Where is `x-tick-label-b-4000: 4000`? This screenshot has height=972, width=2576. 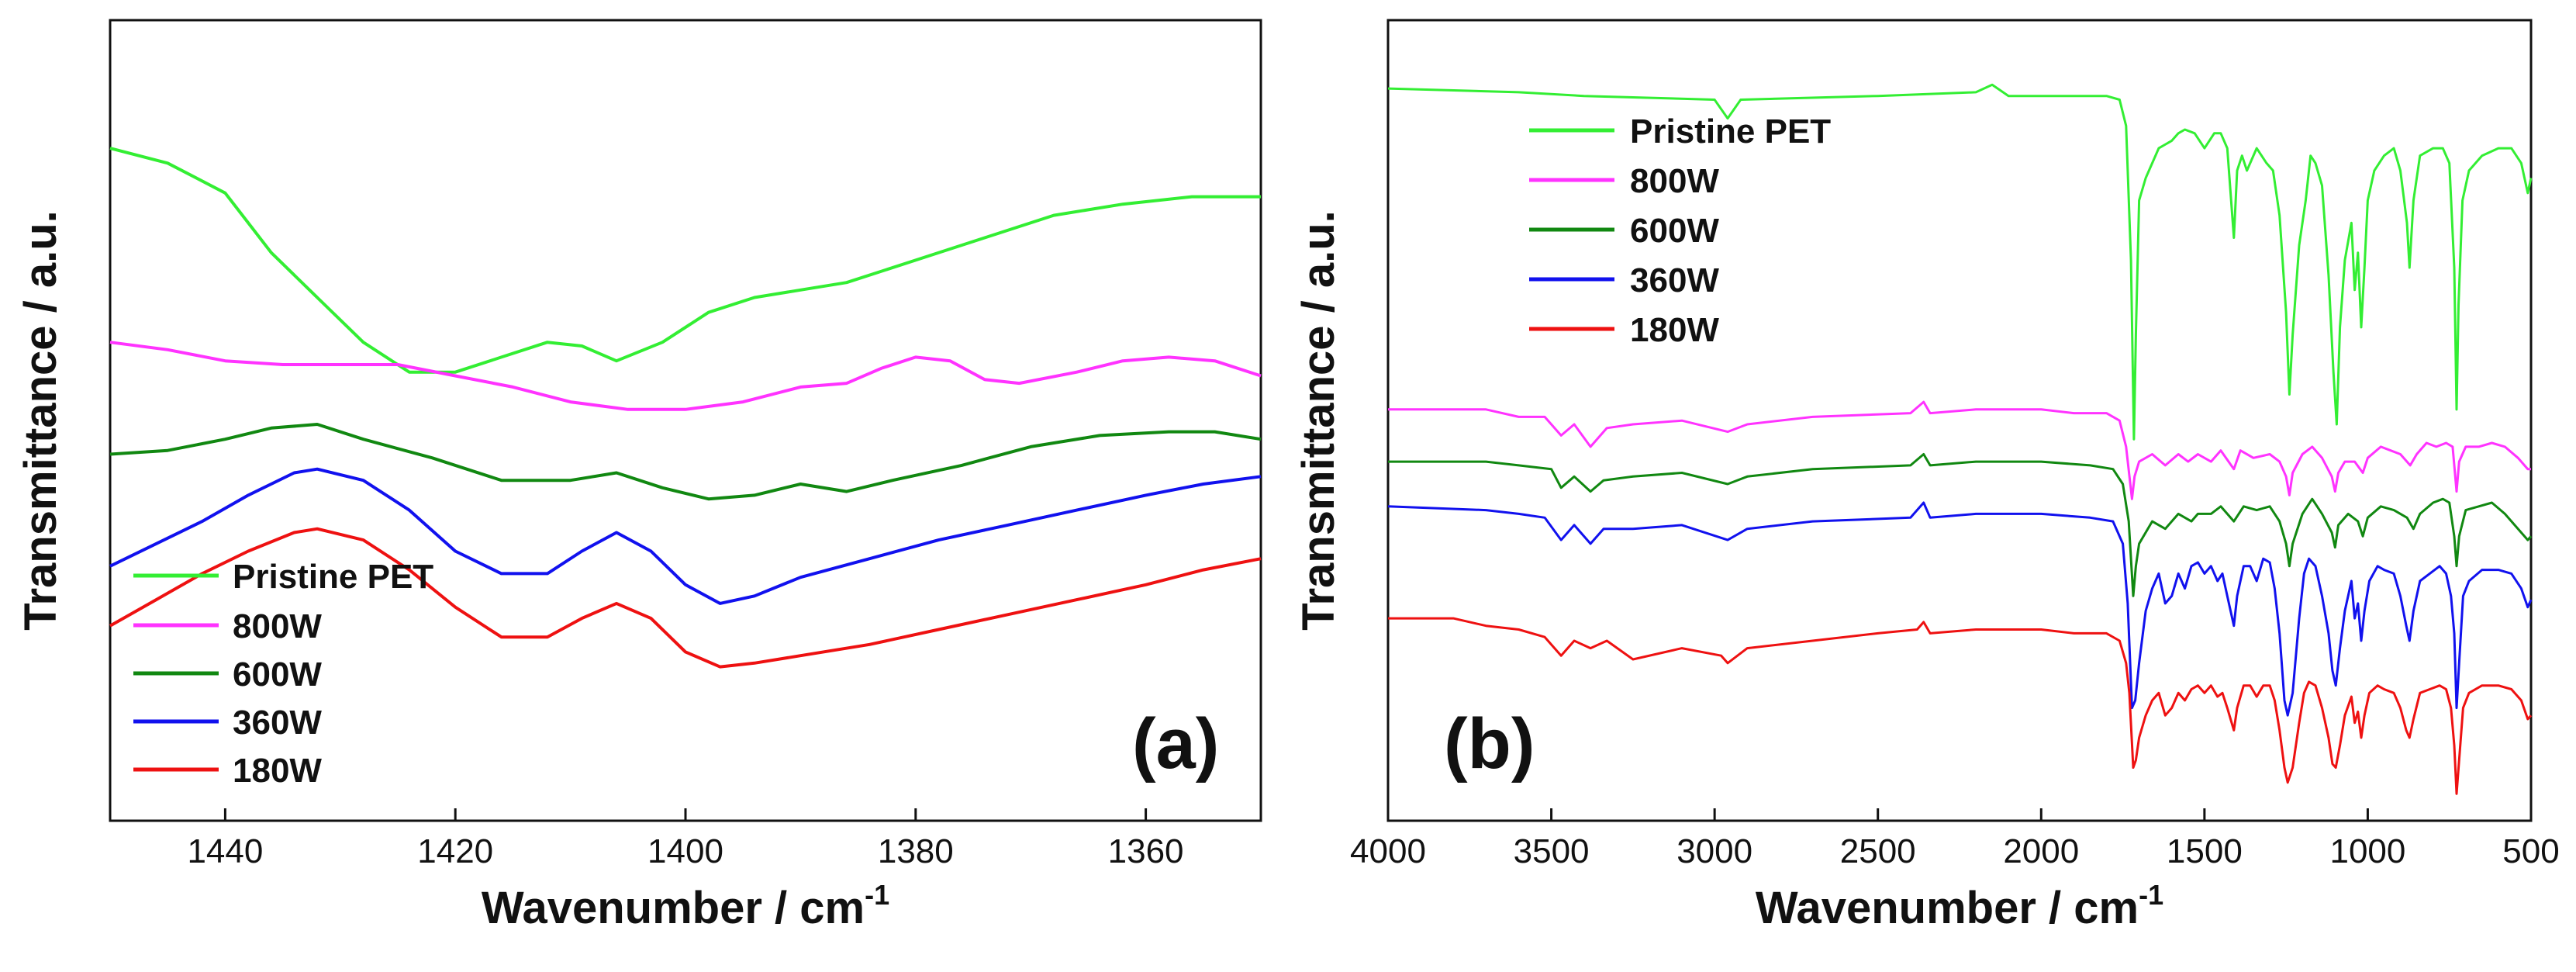
x-tick-label-b-4000: 4000 is located at coordinates (1388, 851).